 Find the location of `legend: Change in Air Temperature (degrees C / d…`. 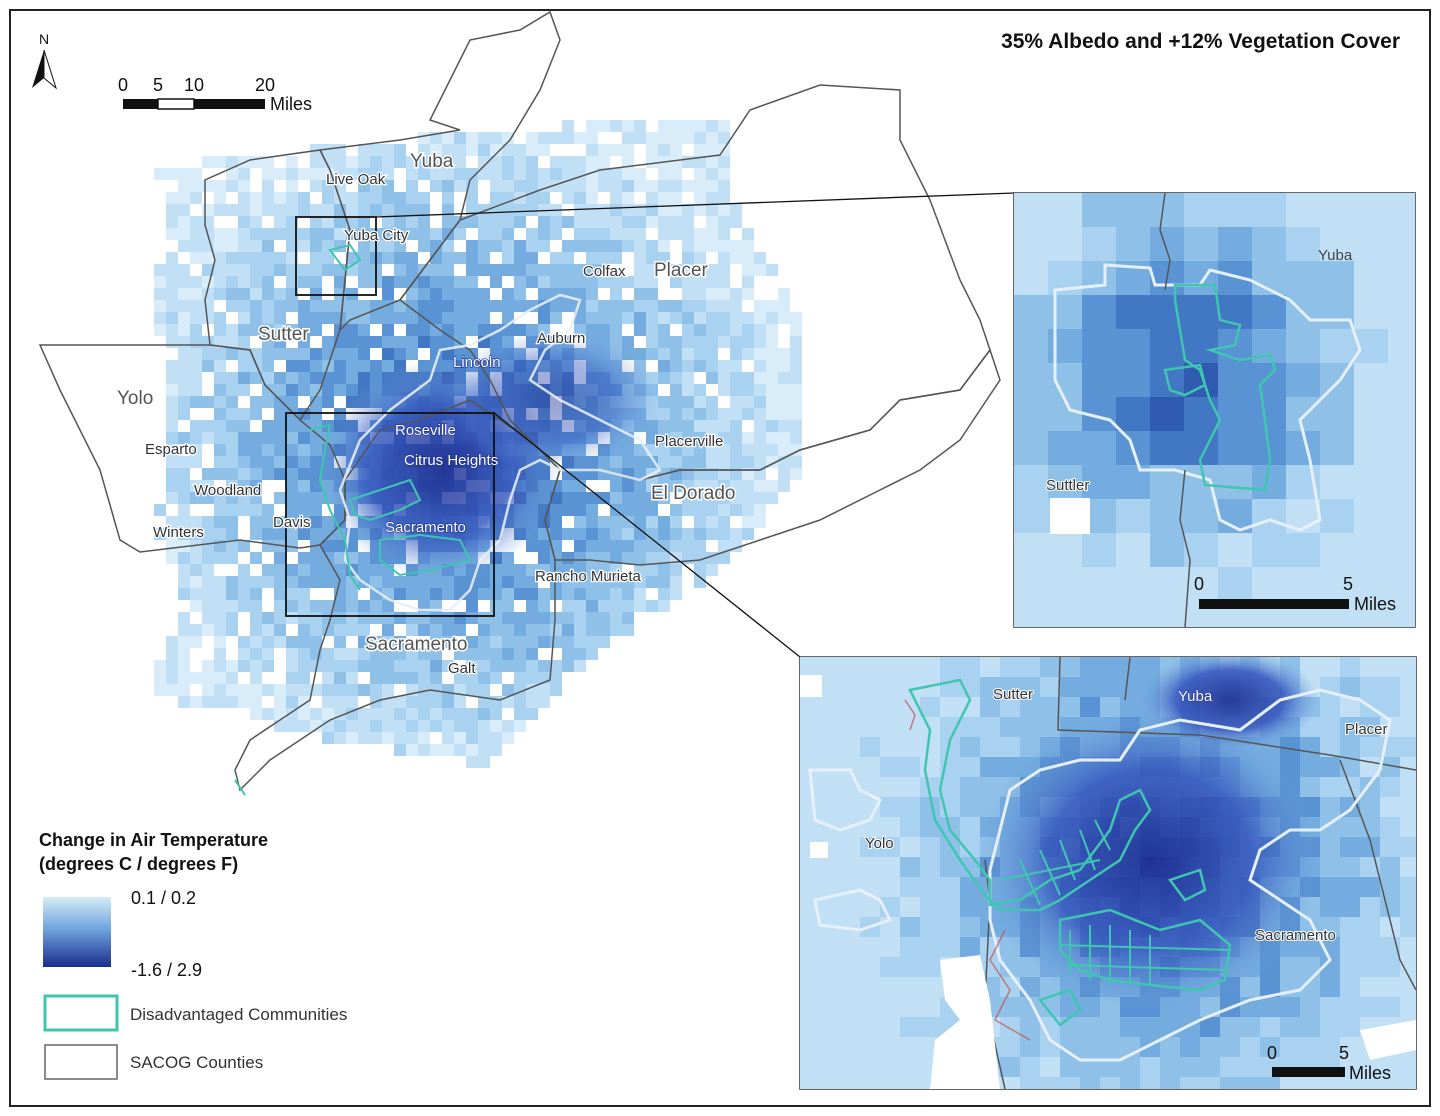

legend: Change in Air Temperature (degrees C / d… is located at coordinates (193, 955).